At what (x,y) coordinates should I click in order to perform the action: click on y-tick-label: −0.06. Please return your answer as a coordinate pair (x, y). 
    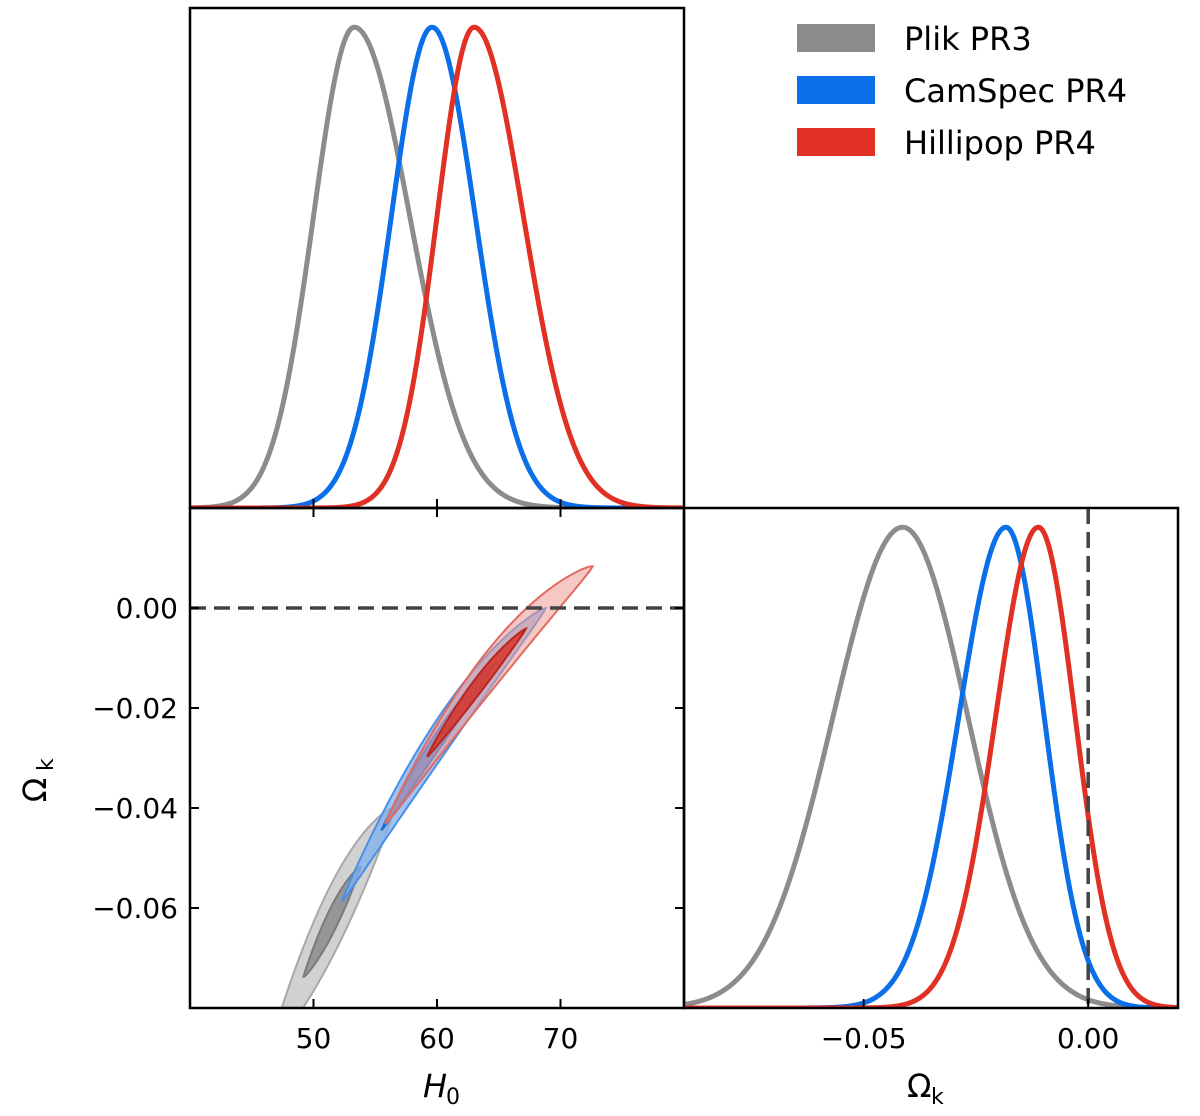
    Looking at the image, I should click on (135, 908).